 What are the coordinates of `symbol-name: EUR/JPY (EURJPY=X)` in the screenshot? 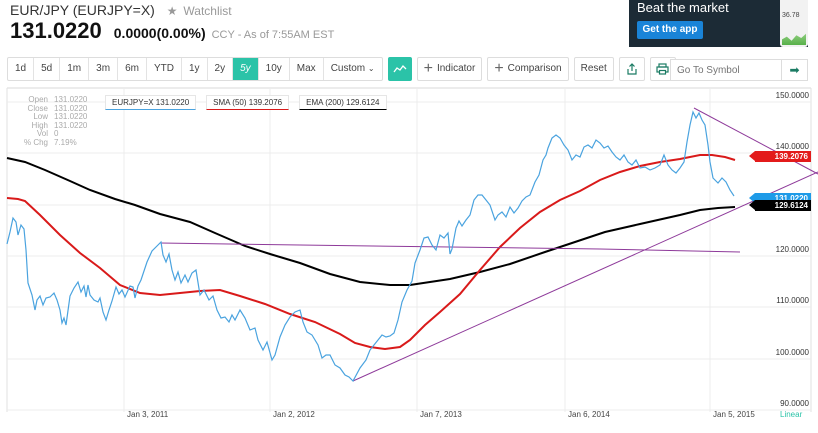 It's located at (82, 10).